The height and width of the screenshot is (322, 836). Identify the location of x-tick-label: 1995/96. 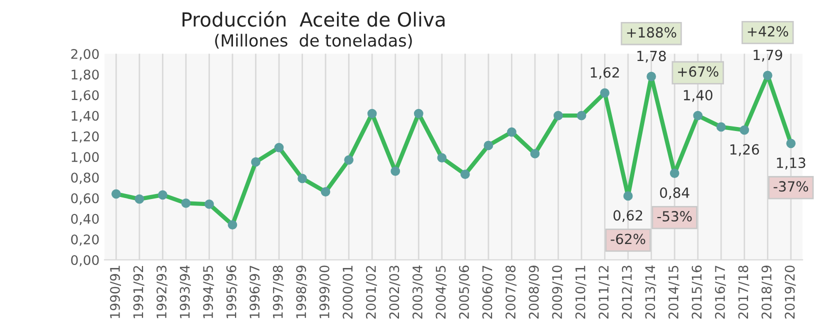
(232, 292).